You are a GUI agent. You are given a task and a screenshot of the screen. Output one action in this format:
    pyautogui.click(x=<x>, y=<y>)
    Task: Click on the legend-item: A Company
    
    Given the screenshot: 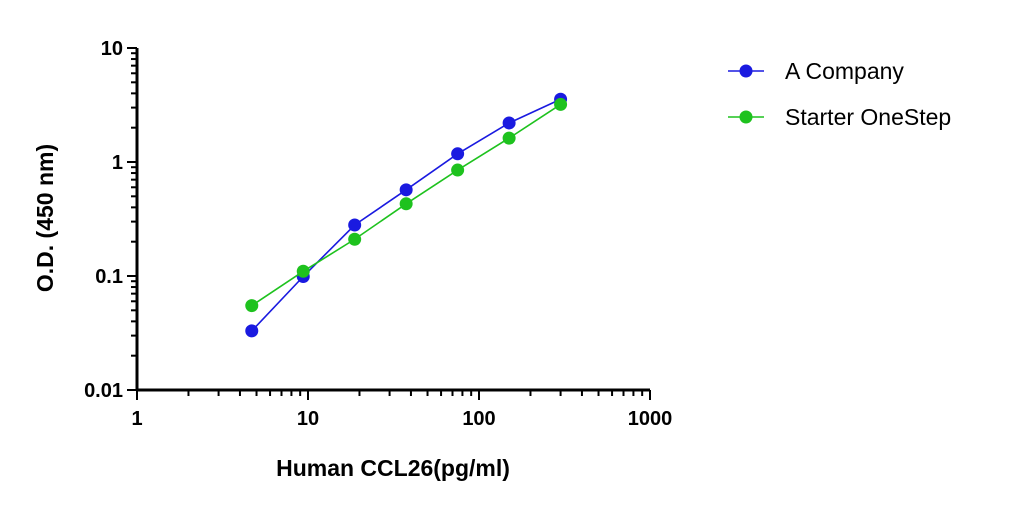 What is the action you would take?
    pyautogui.click(x=816, y=71)
    